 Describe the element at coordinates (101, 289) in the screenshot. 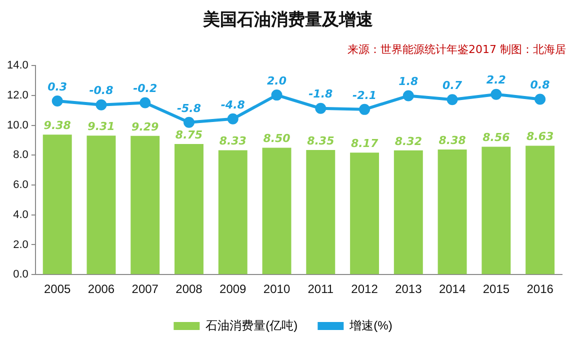

I see `x-tick-label: 2006` at that location.